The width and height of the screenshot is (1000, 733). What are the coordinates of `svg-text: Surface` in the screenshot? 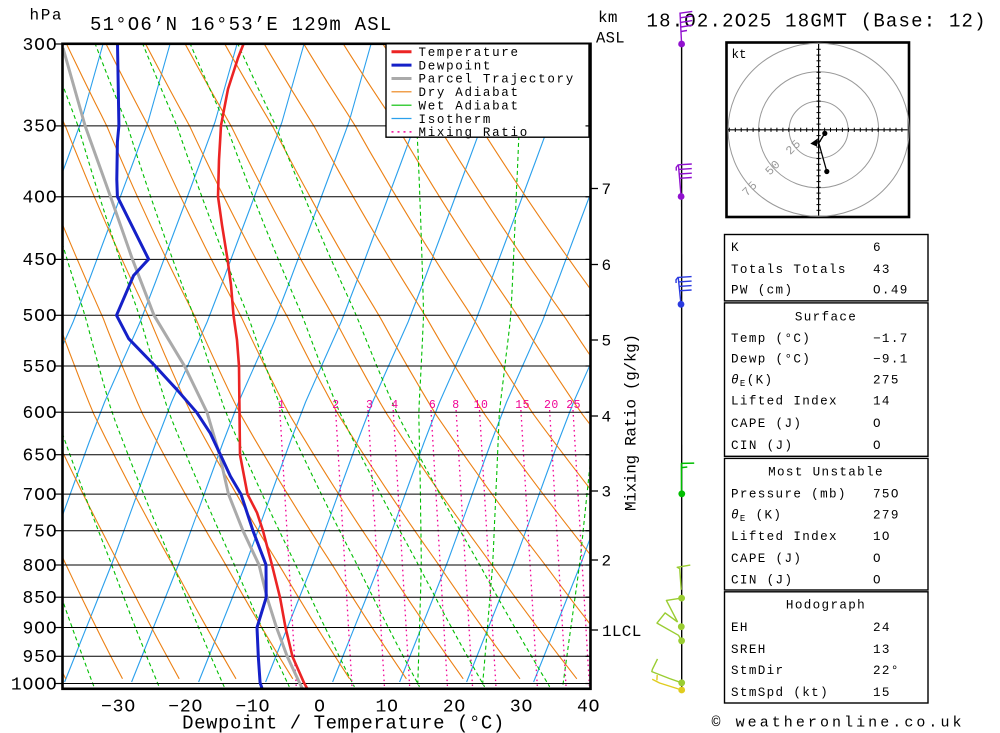 It's located at (826, 317).